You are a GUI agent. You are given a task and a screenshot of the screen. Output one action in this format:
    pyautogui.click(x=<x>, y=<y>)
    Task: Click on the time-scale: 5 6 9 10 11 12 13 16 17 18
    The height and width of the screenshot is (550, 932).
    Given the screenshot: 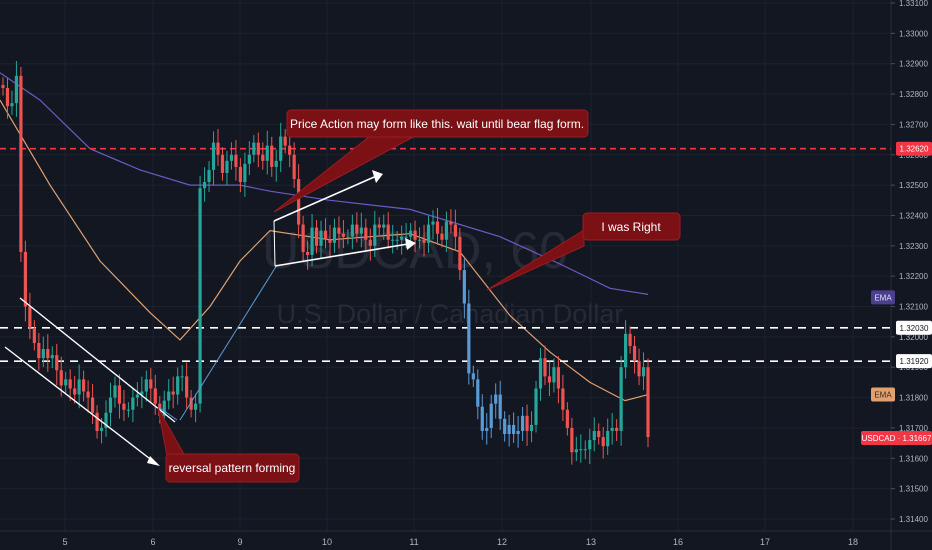 What is the action you would take?
    pyautogui.click(x=460, y=542)
    